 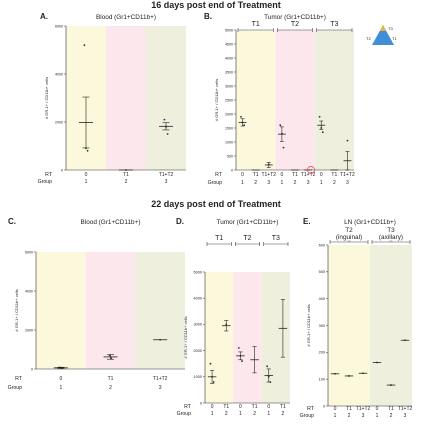 I want to click on panel-a-title: Blood (Gr1+CD11b+), so click(x=126, y=17).